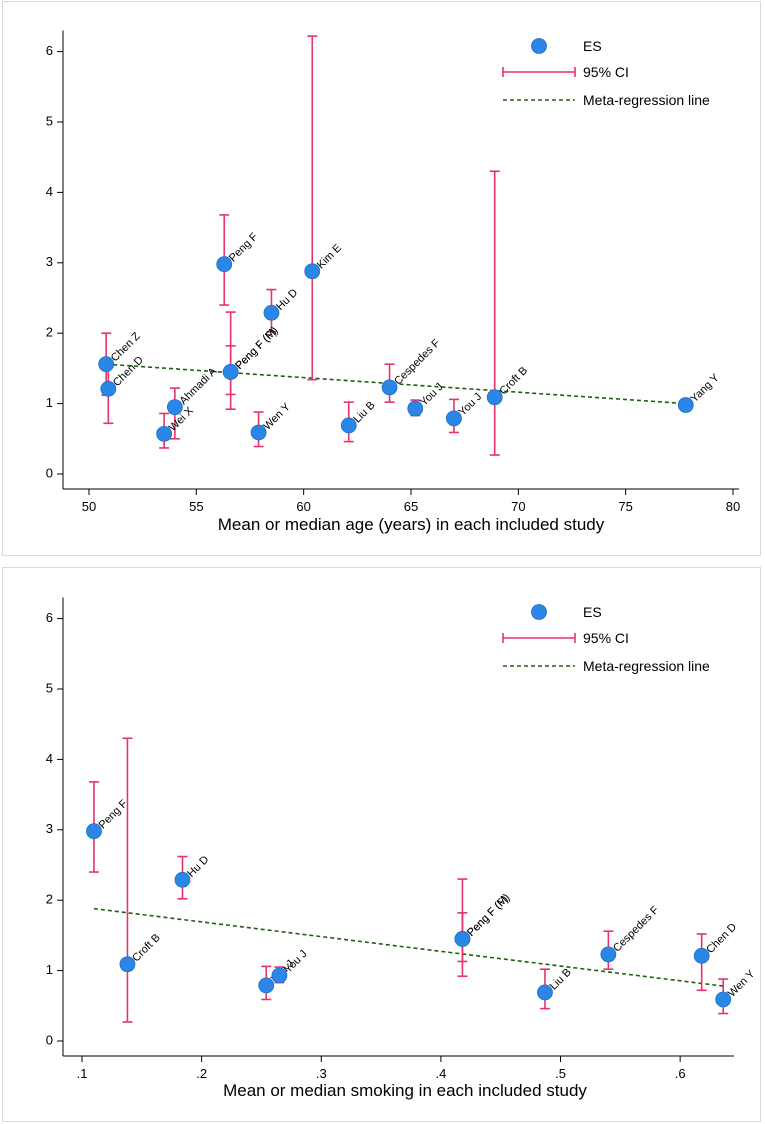 The image size is (765, 1124). What do you see at coordinates (625, 506) in the screenshot?
I see `x-tick-label: 75` at bounding box center [625, 506].